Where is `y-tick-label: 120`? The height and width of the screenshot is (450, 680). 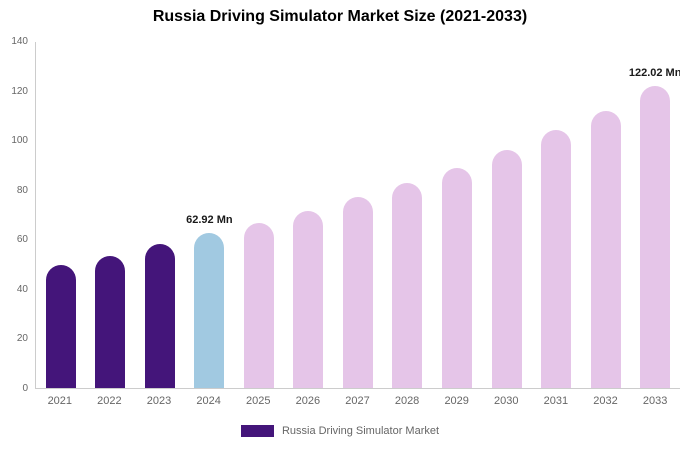
y-tick-label: 120 is located at coordinates (19, 91).